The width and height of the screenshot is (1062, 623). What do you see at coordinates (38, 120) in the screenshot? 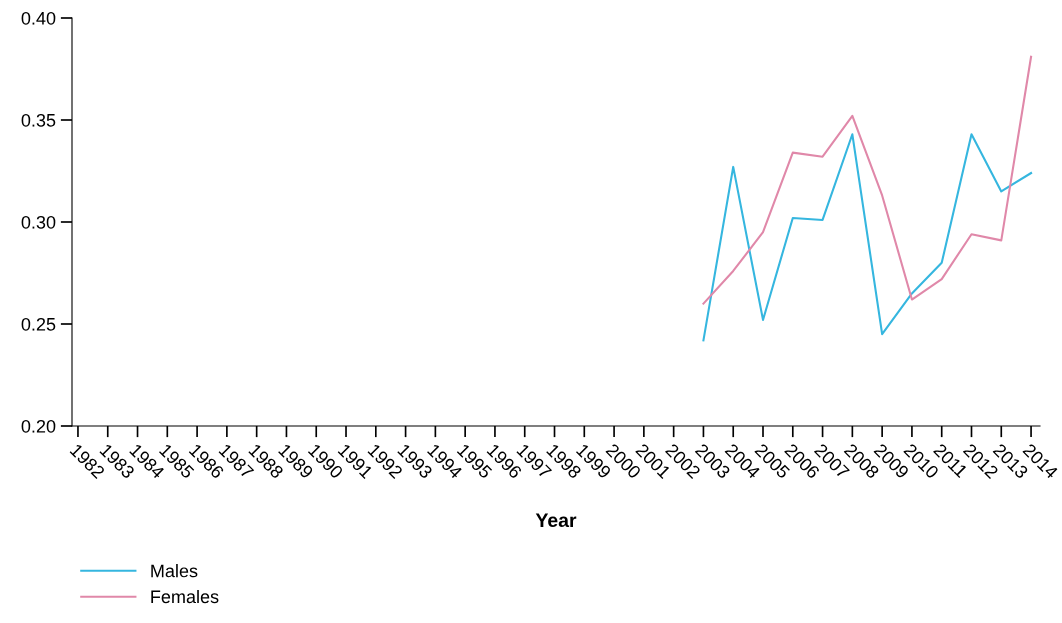
I see `y-tick-label: 0.35` at bounding box center [38, 120].